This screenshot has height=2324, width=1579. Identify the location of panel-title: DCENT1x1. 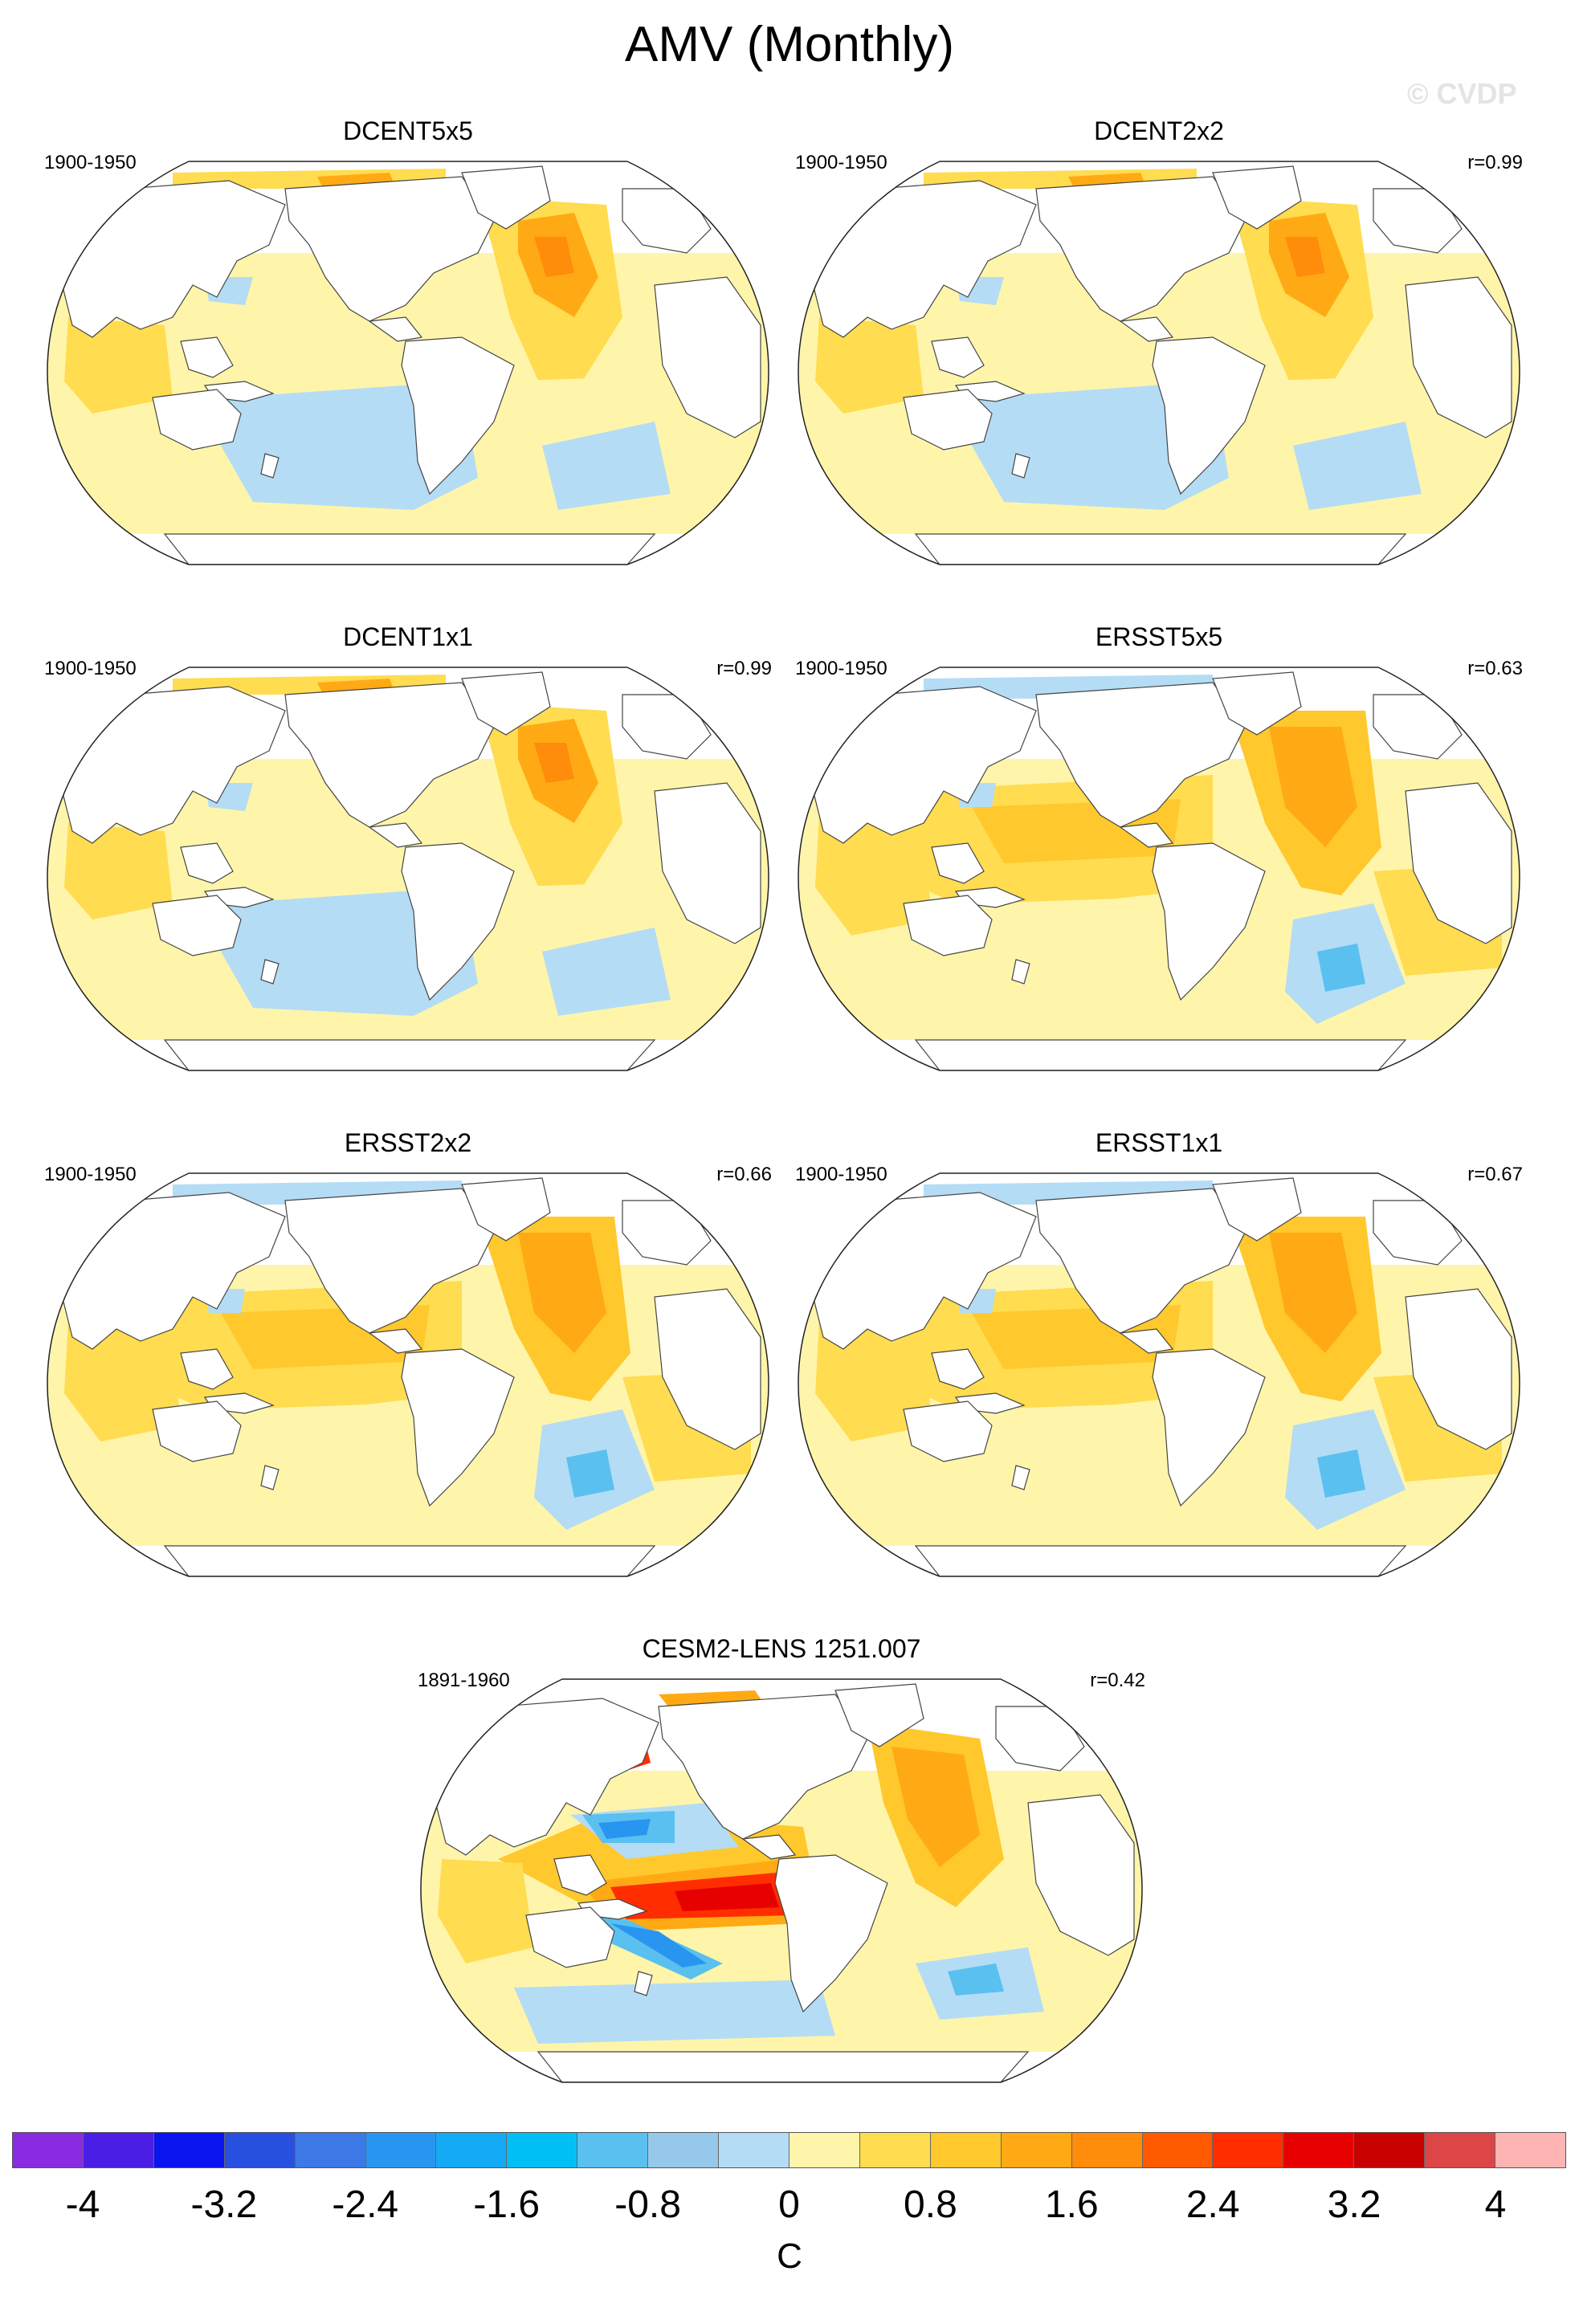
(408, 637).